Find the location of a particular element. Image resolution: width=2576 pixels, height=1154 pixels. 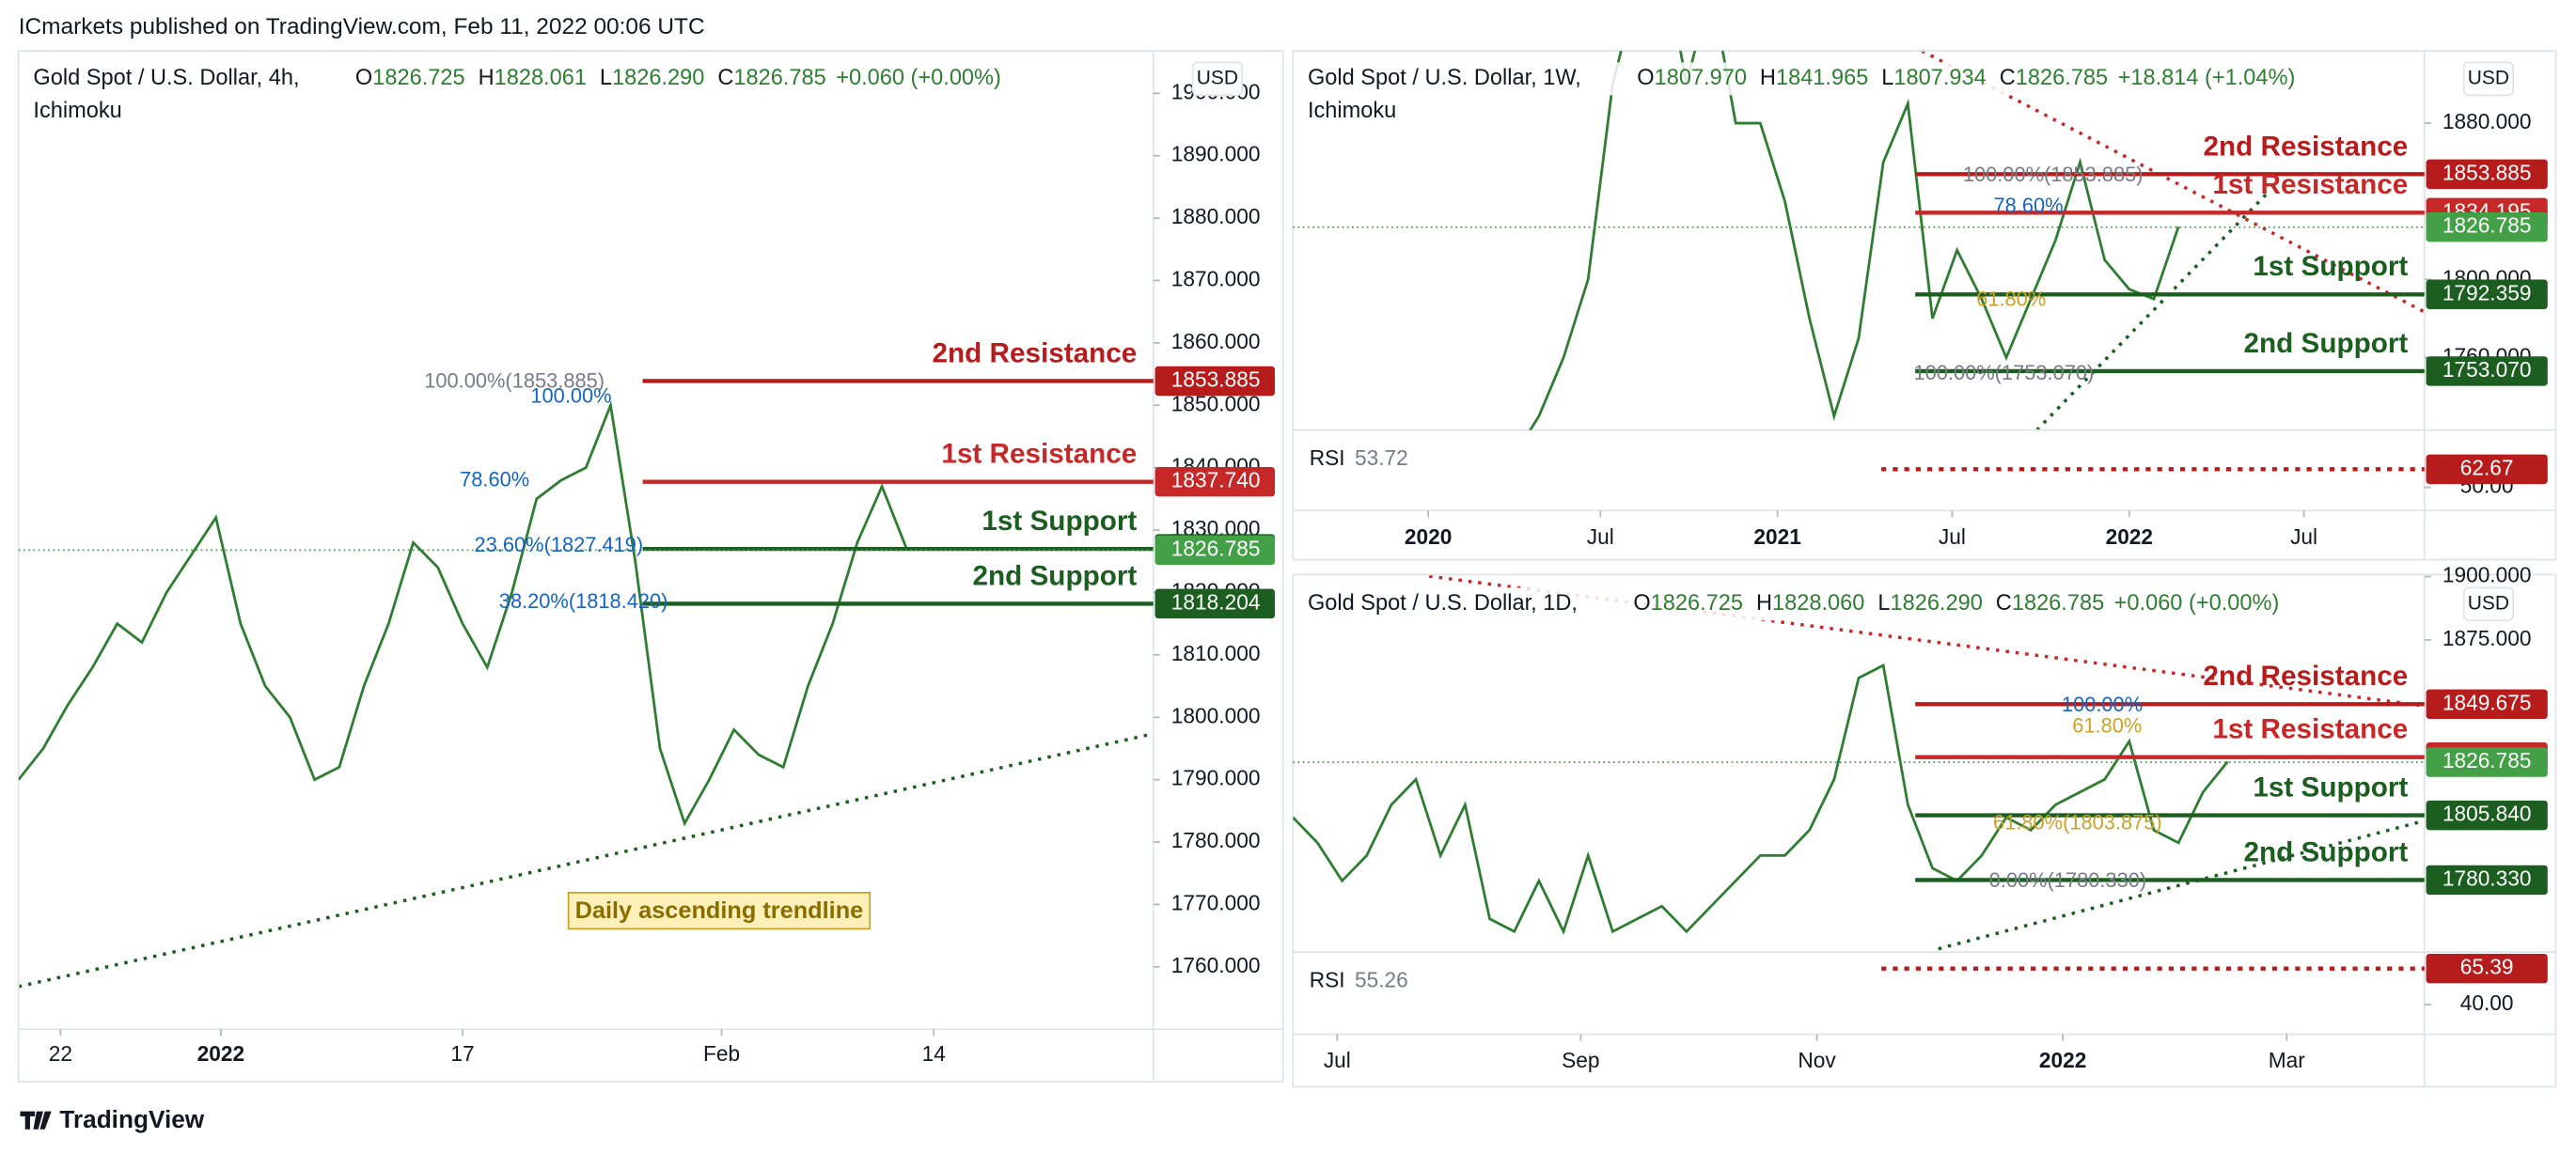

y-tick-label: 1900.000 is located at coordinates (2487, 575).